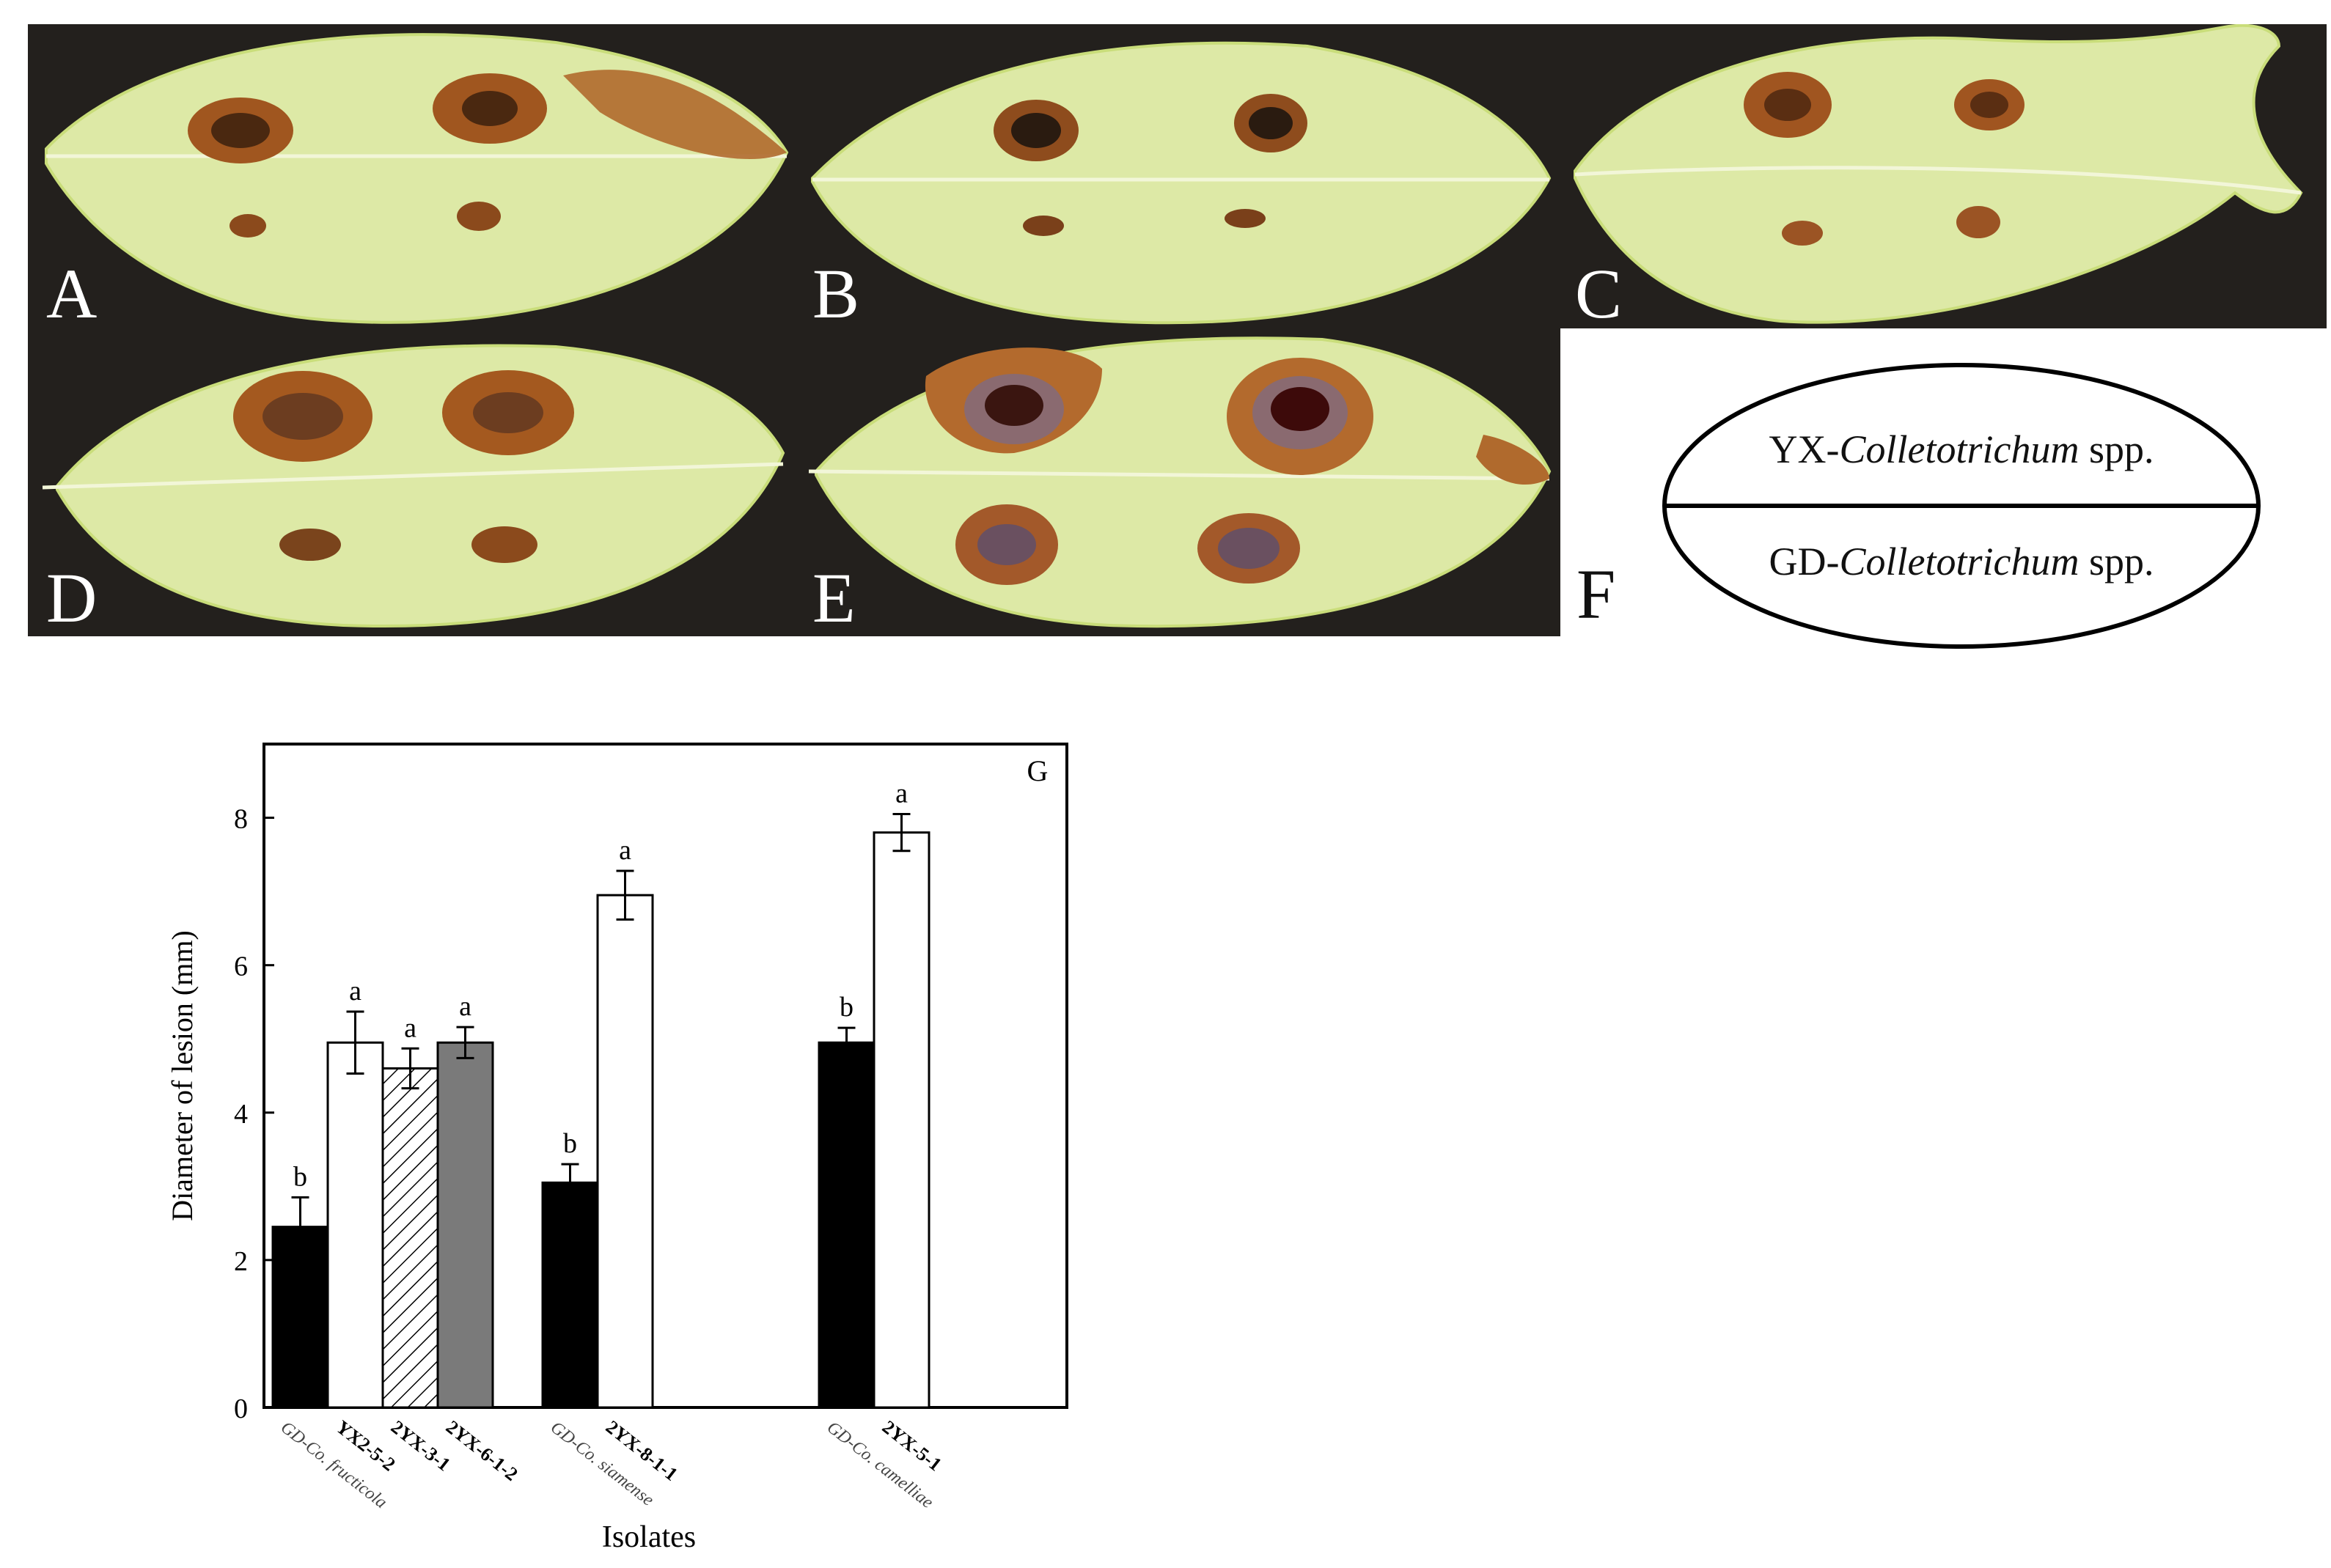 Image resolution: width=2331 pixels, height=1568 pixels. Describe the element at coordinates (241, 819) in the screenshot. I see `y-tick-label: 8` at that location.